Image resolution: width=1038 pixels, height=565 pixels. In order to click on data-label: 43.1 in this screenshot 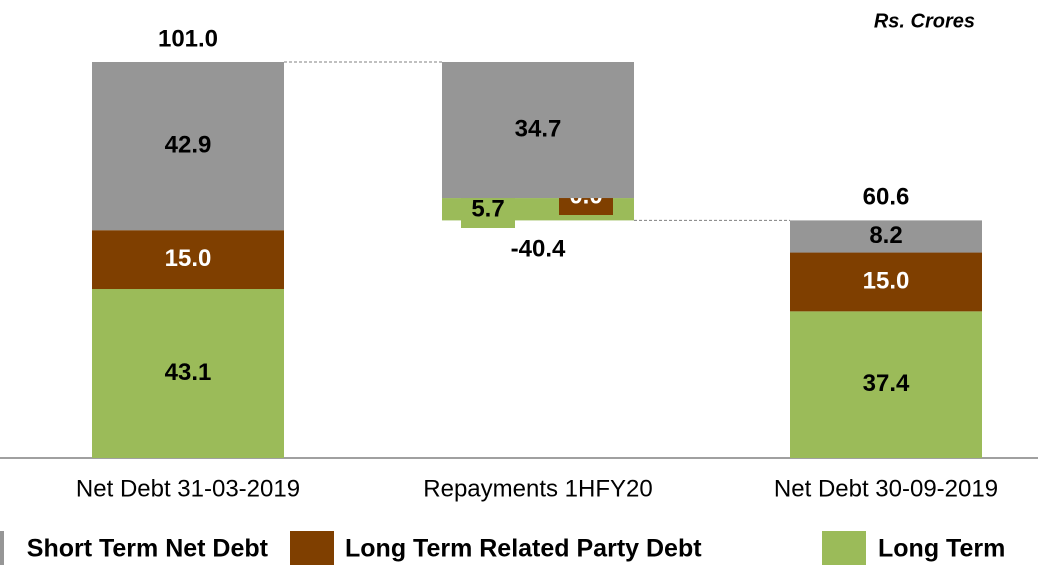, I will do `click(188, 372)`.